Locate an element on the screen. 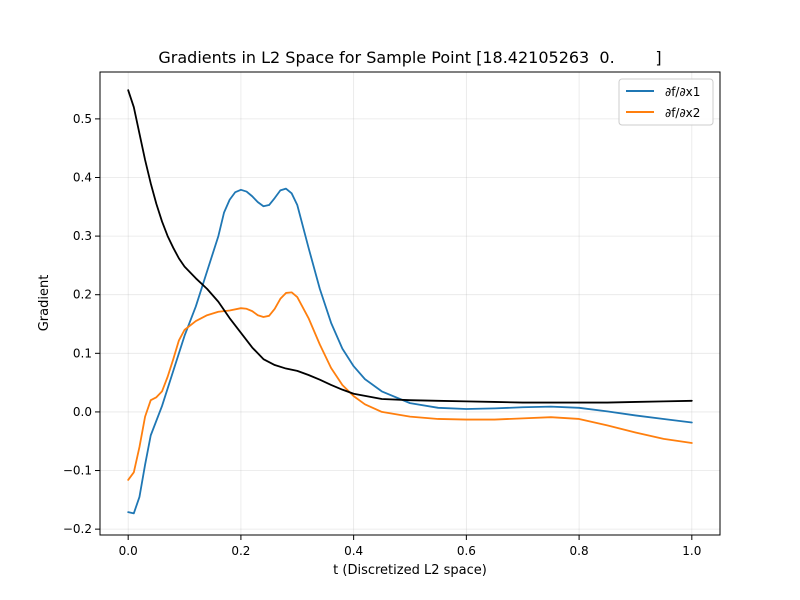 Image resolution: width=800 pixels, height=600 pixels. y-tick-label: −0.2 is located at coordinates (77, 529).